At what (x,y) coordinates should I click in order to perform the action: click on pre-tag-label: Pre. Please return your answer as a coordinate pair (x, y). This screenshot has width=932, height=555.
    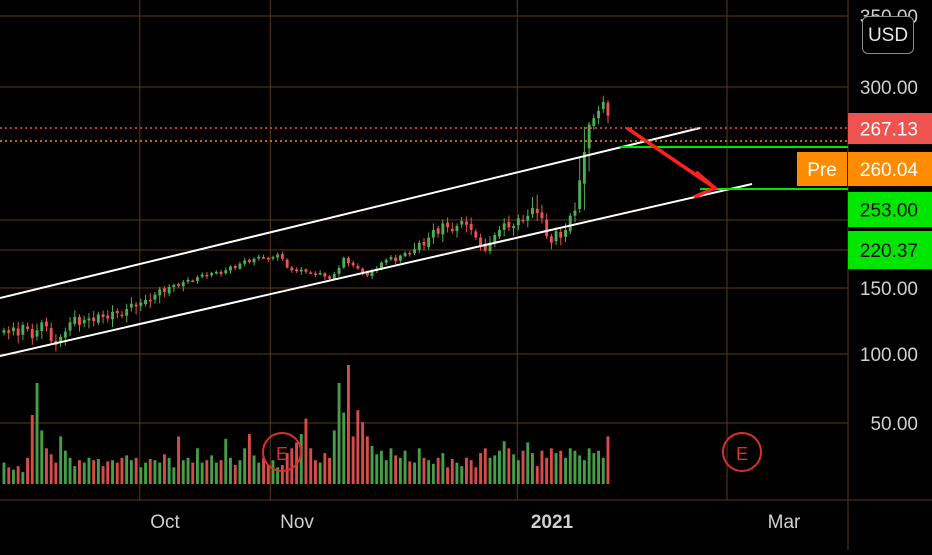
    Looking at the image, I should click on (822, 170).